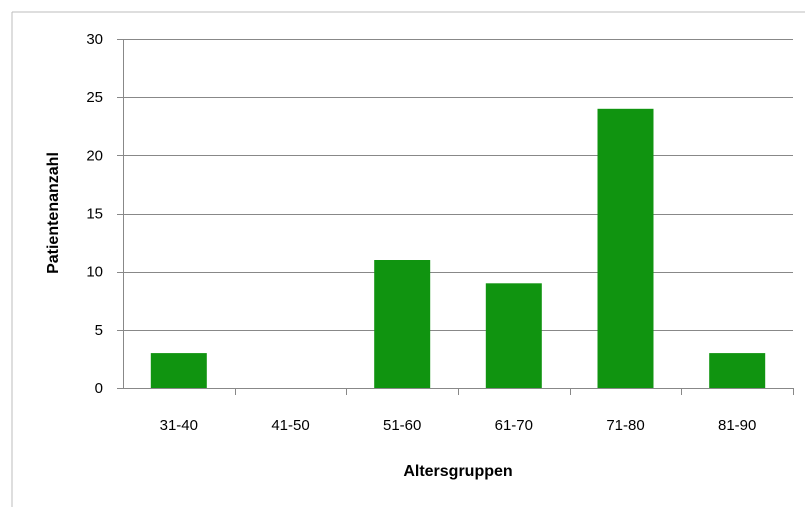 Image resolution: width=805 pixels, height=507 pixels. I want to click on y-tick-label: 25, so click(94, 97).